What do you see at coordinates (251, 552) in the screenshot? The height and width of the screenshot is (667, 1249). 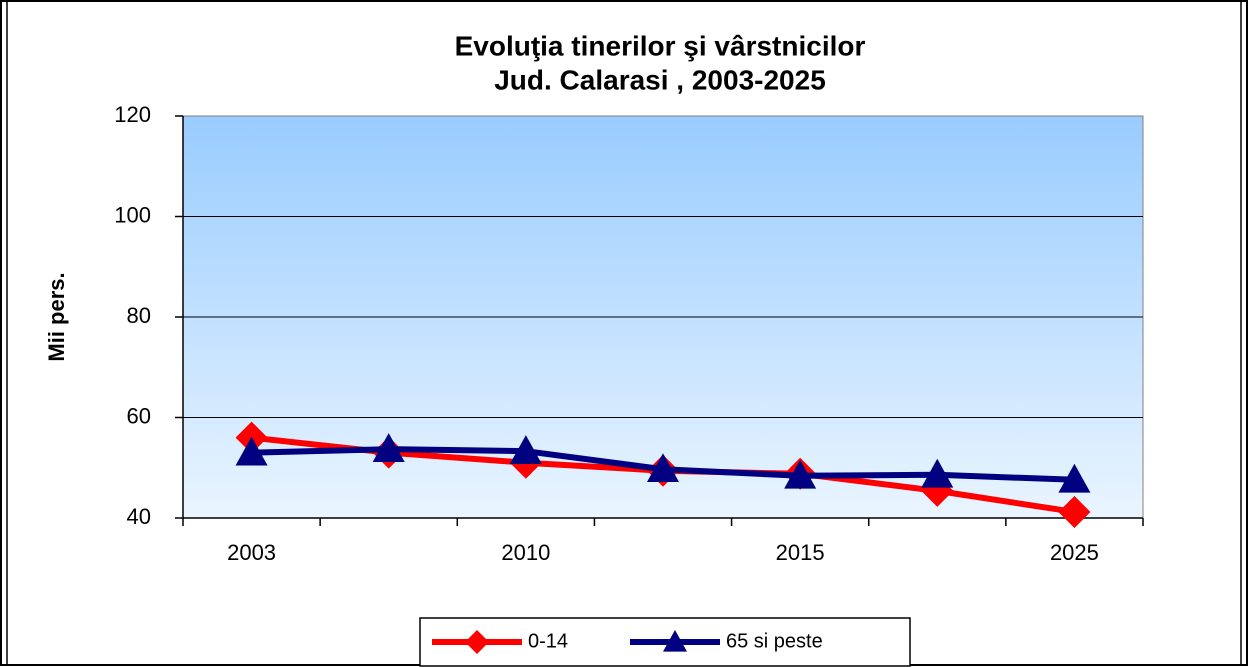 I see `x-tick-label: 2003` at bounding box center [251, 552].